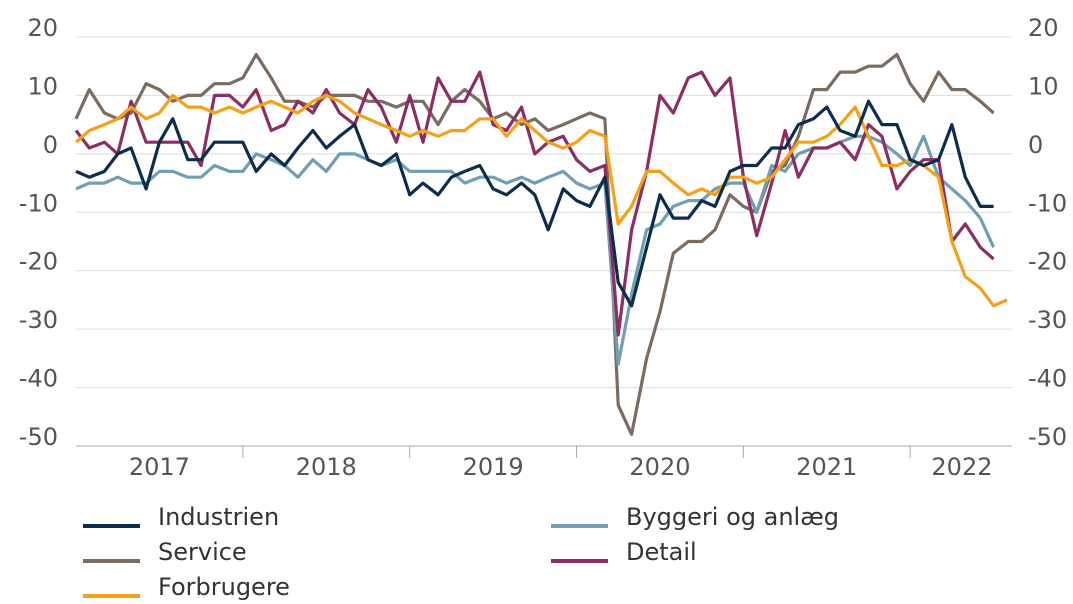  Describe the element at coordinates (218, 517) in the screenshot. I see `legend-label: Industrien` at that location.